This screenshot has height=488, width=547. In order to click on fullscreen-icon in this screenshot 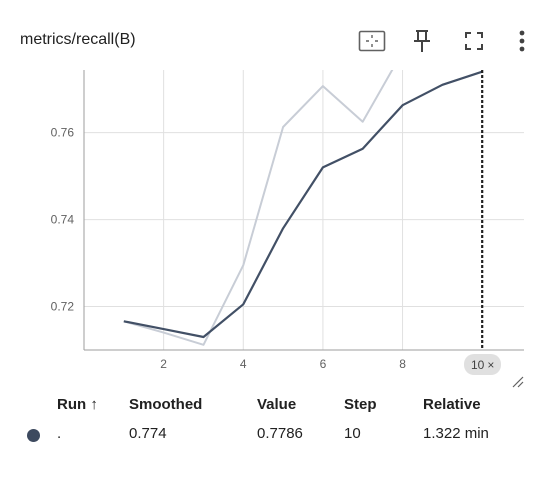, I will do `click(474, 41)`.